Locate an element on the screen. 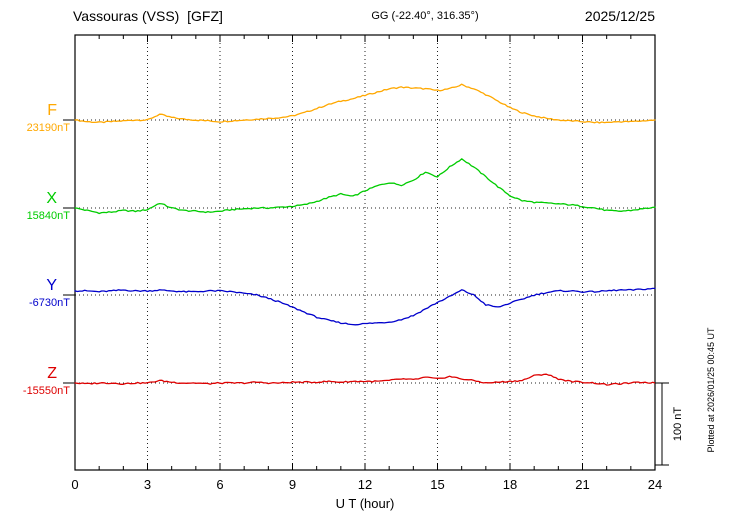 The height and width of the screenshot is (520, 730). x-tick-label: 15 is located at coordinates (437, 484).